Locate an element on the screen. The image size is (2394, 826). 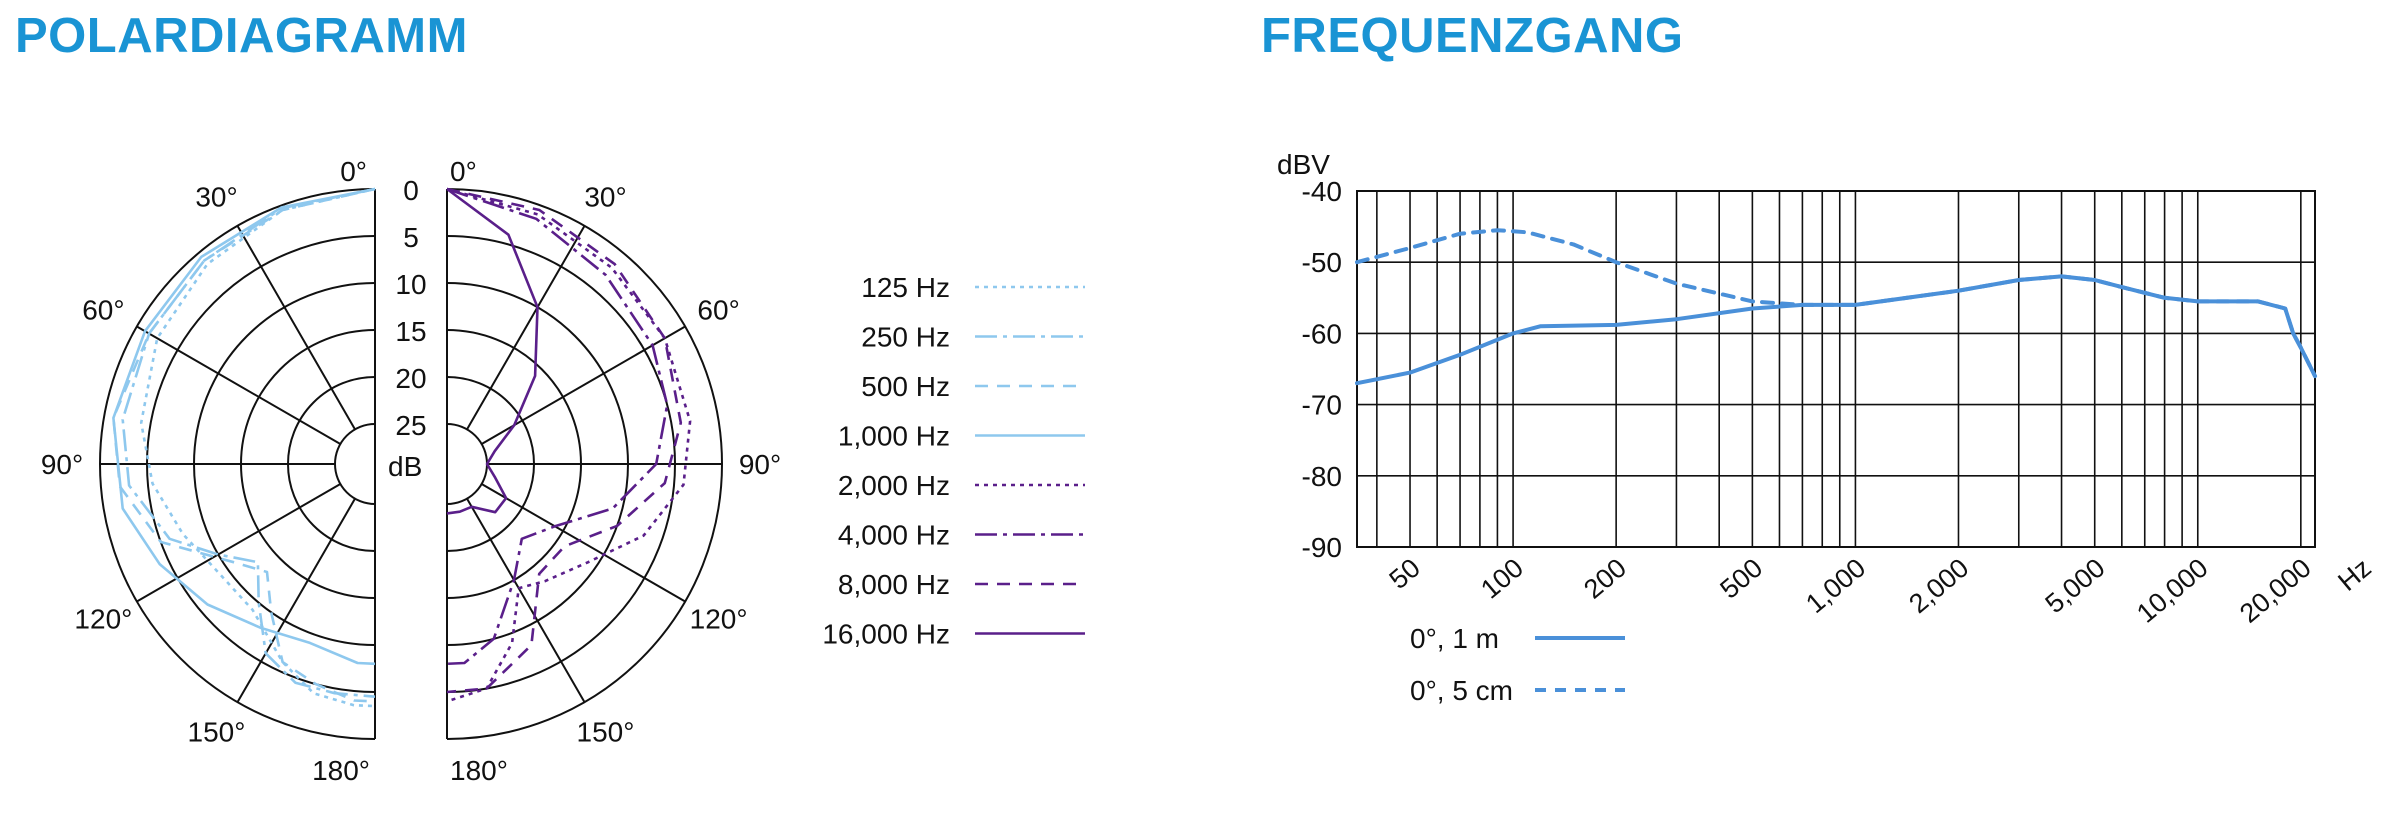
freq-ytick-label: -60 is located at coordinates (1322, 333).